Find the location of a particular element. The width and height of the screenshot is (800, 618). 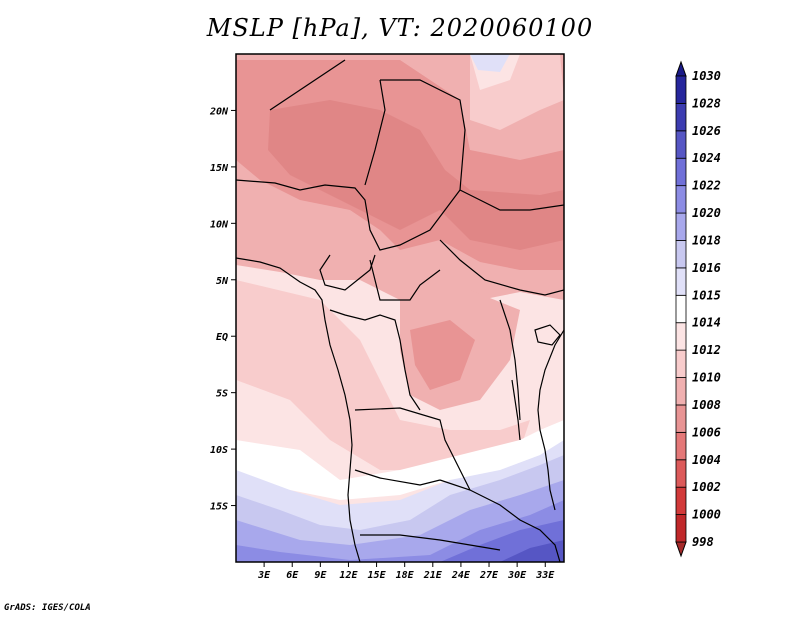

colorbar-label: 1004 is located at coordinates (706, 460).